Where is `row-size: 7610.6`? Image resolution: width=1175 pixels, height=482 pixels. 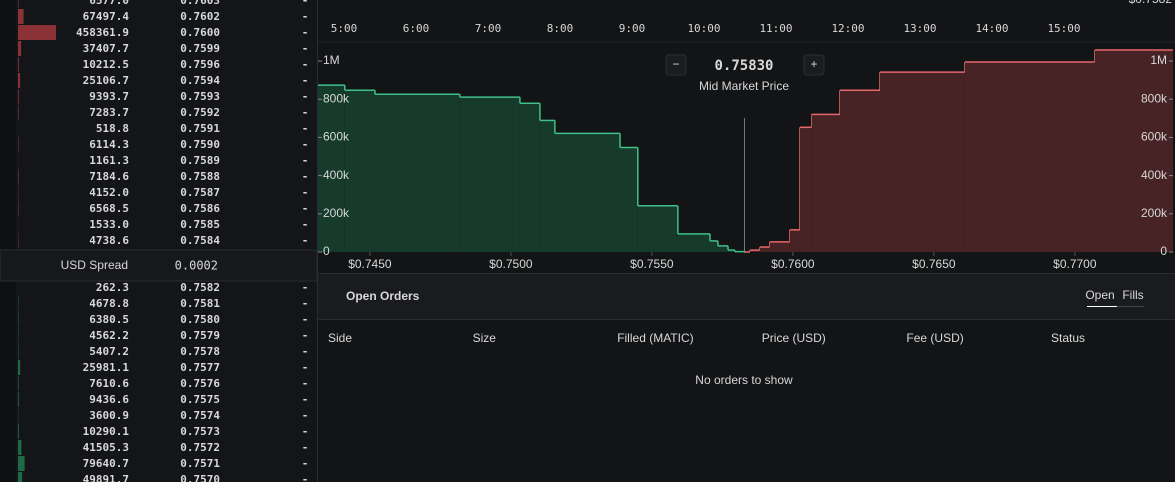 row-size: 7610.6 is located at coordinates (109, 383).